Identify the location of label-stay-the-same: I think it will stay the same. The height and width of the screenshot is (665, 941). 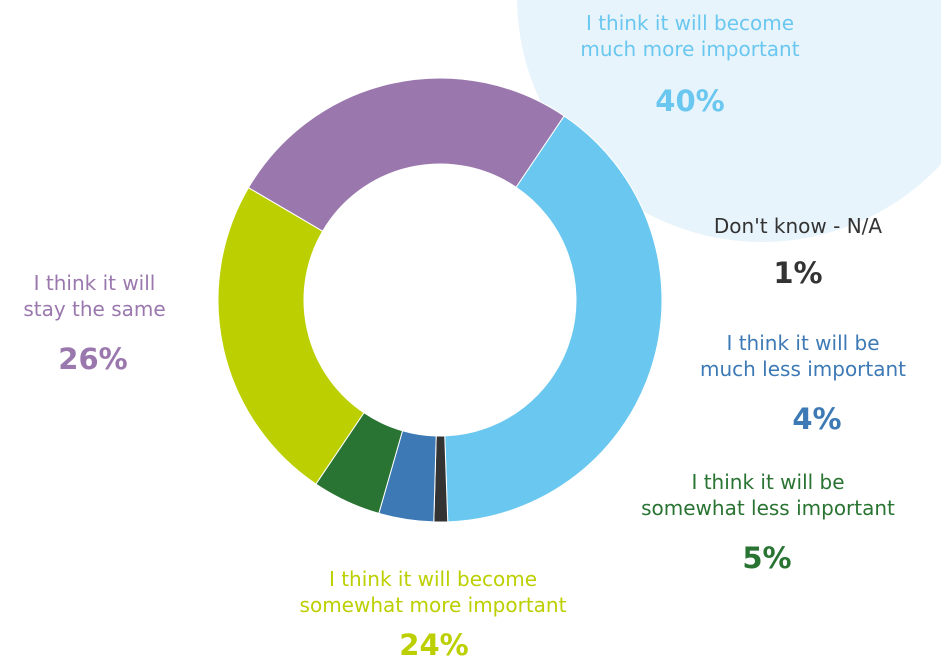
(94, 296).